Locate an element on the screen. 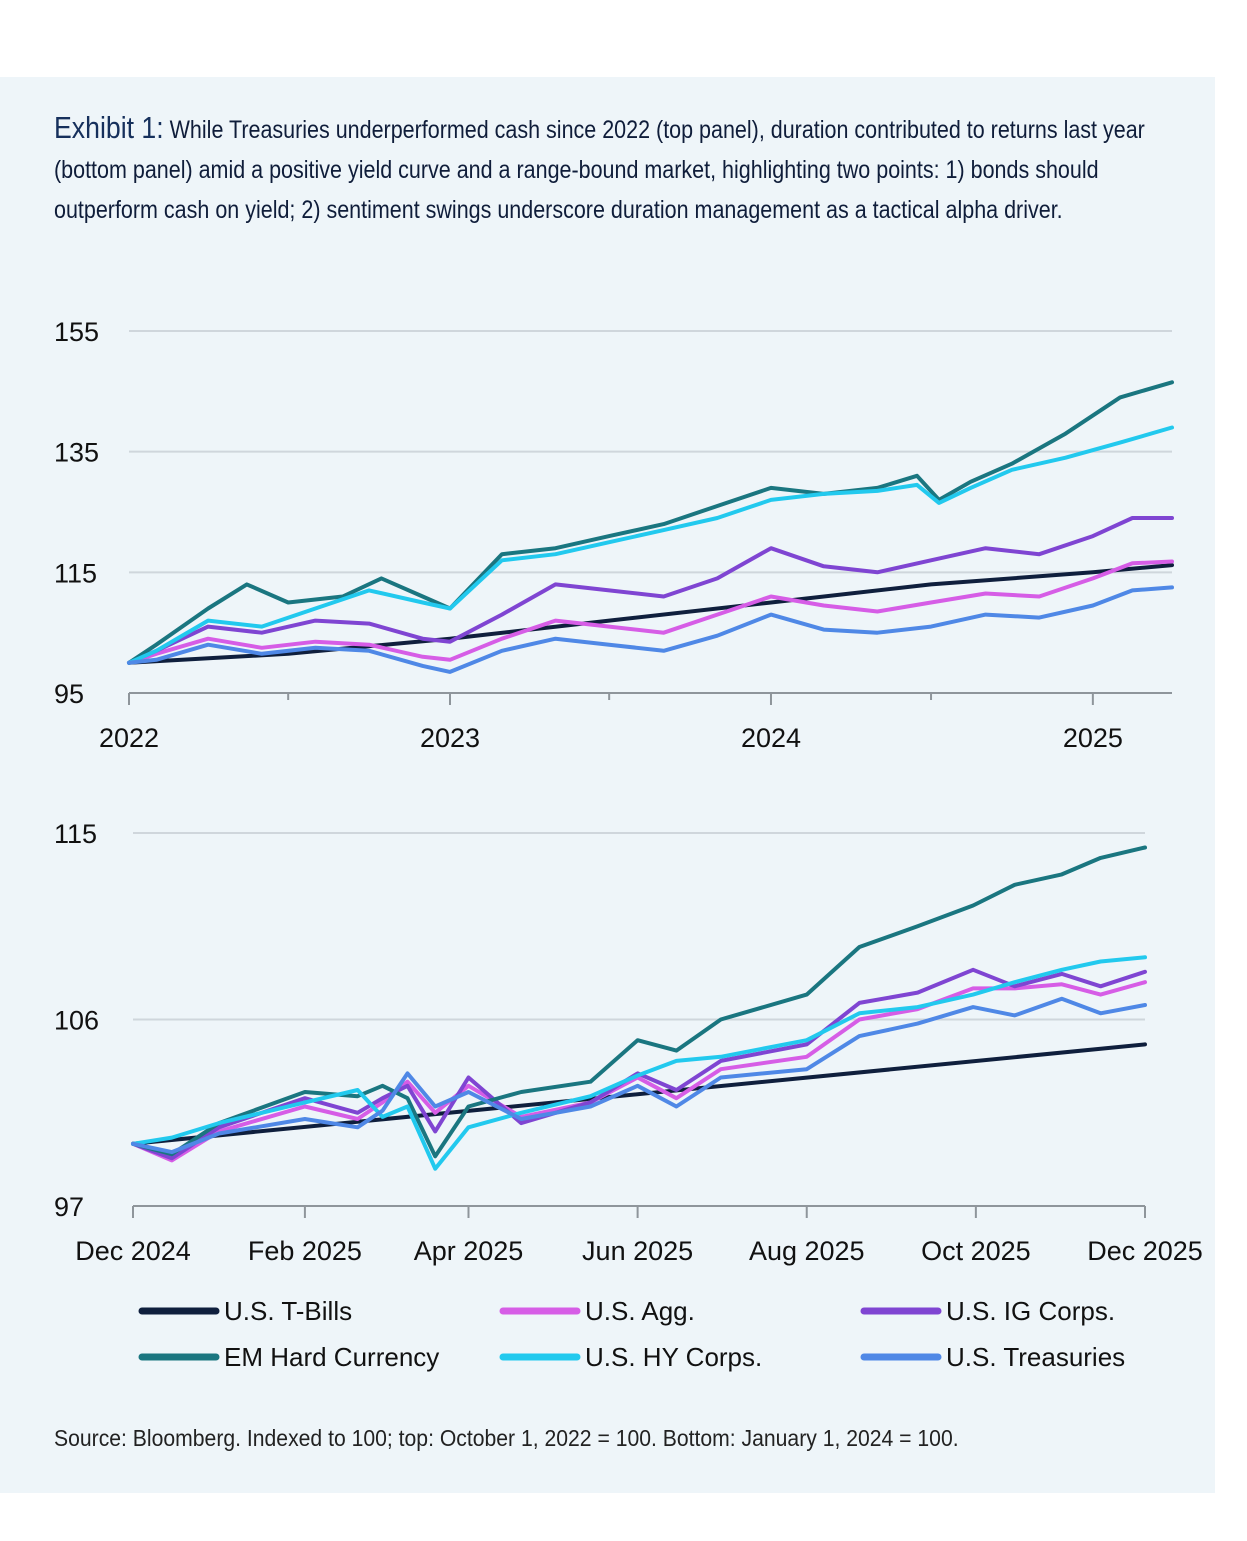 The width and height of the screenshot is (1247, 1541). bottom-x-tick-label: Jun 2025 is located at coordinates (637, 1251).